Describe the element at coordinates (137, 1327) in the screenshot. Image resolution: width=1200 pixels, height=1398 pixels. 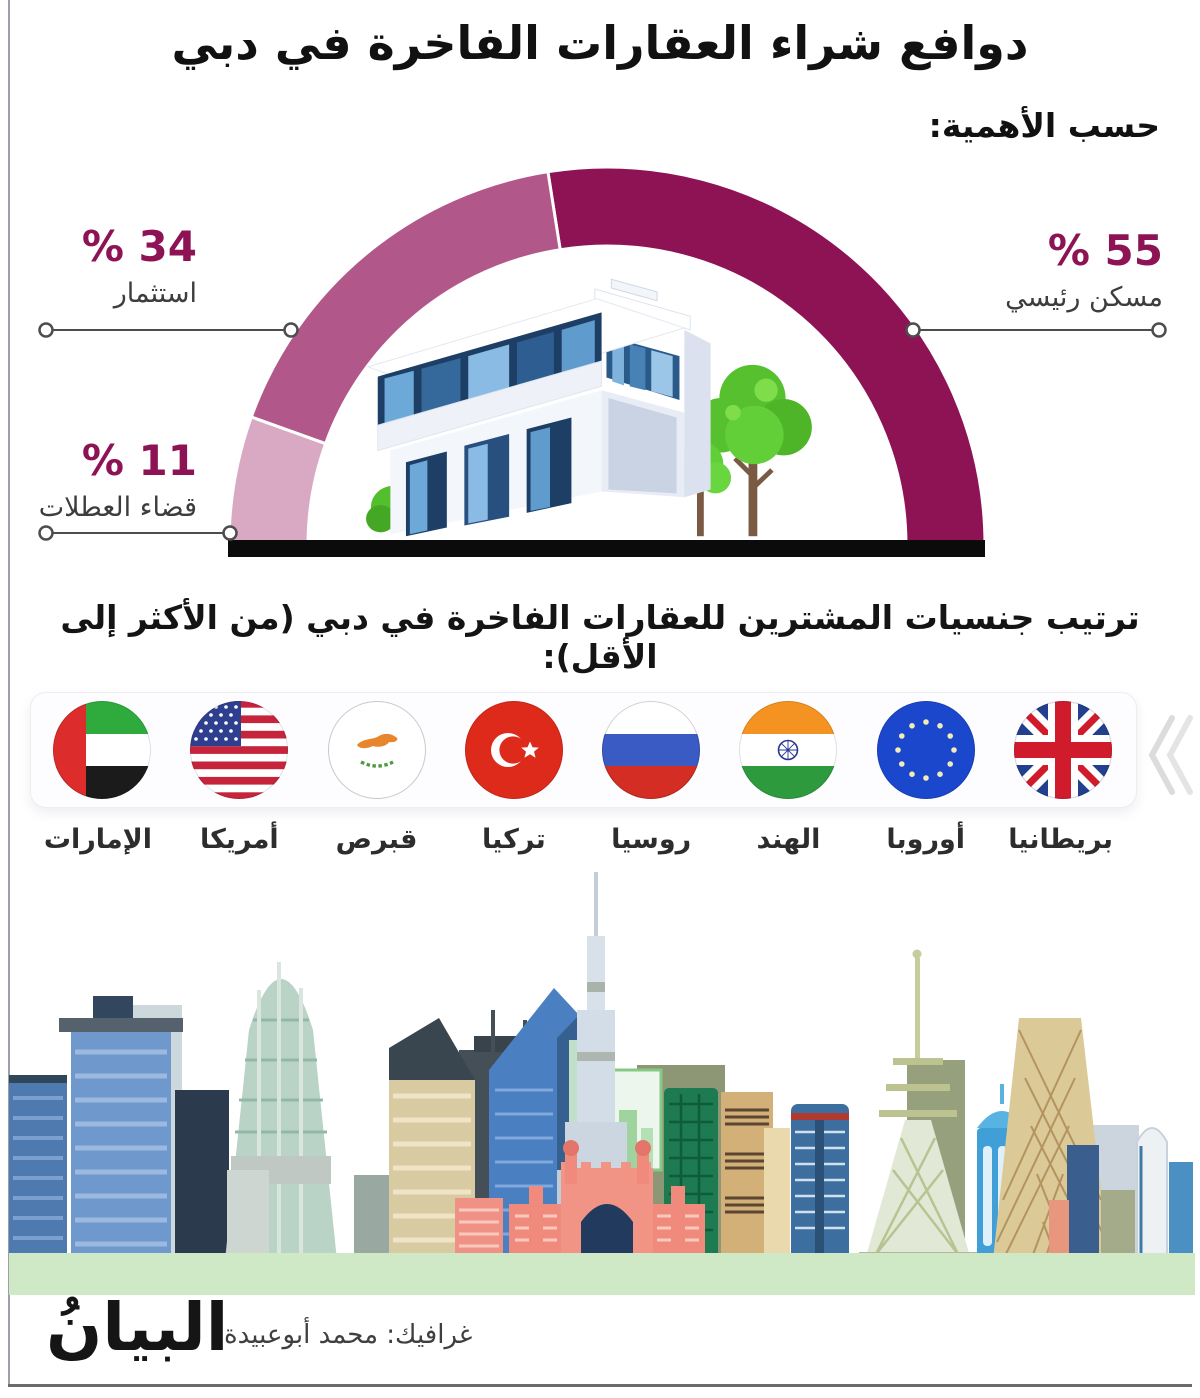
I see `al-bayan-logo: البيانُ` at that location.